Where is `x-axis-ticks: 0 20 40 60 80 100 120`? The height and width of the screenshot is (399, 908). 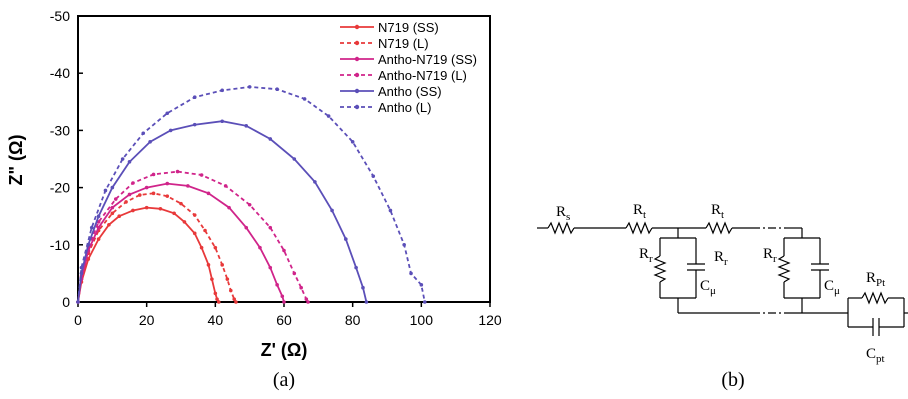 x-axis-ticks: 0 20 40 60 80 100 120 is located at coordinates (288, 315).